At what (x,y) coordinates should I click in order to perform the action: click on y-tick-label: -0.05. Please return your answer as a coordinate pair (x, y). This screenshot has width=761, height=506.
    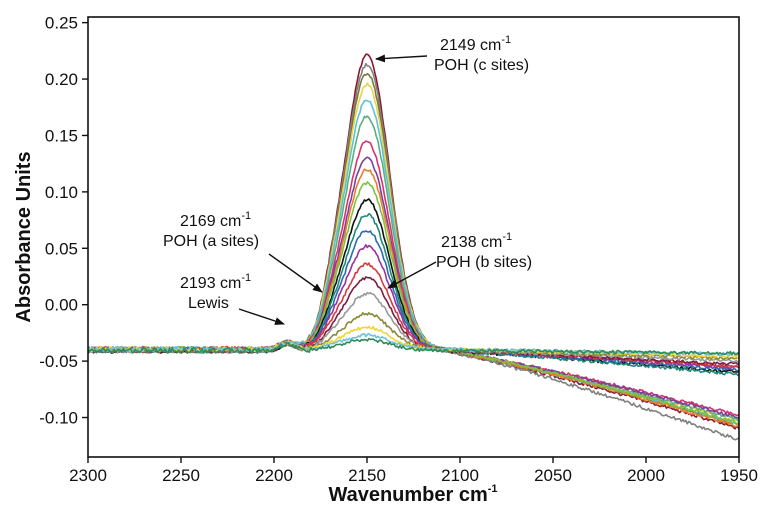
    Looking at the image, I should click on (58, 361).